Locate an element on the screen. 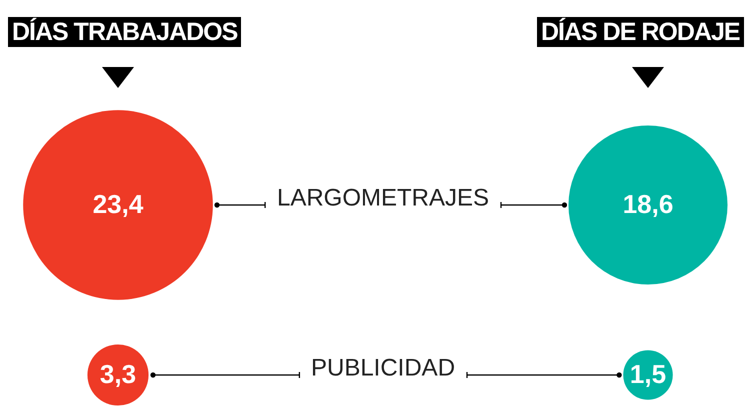 The height and width of the screenshot is (412, 746). category-label: DÍAS TRABAJADOS is located at coordinates (125, 32).